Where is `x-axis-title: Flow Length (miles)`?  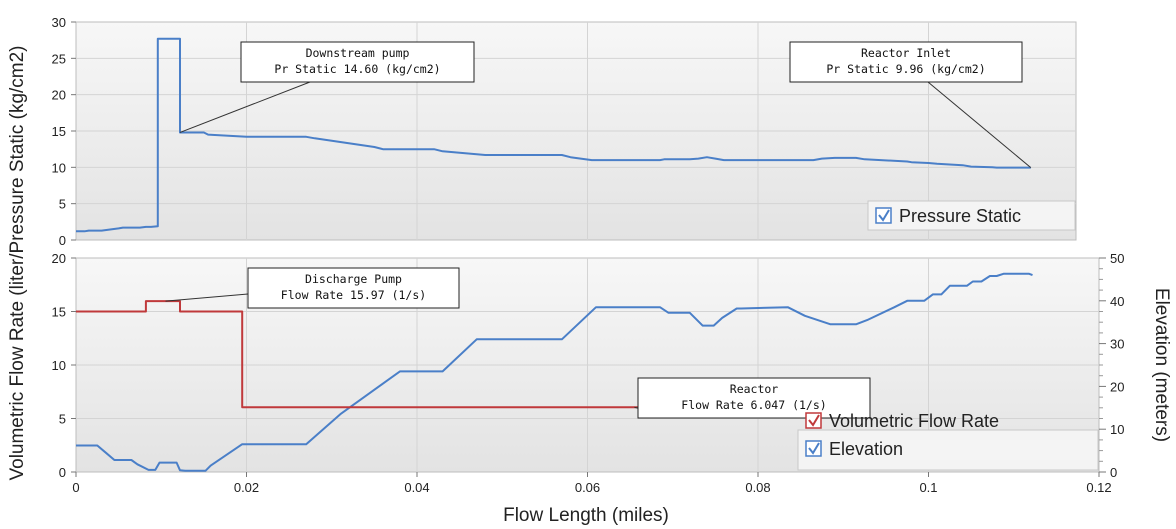
x-axis-title: Flow Length (miles) is located at coordinates (586, 515).